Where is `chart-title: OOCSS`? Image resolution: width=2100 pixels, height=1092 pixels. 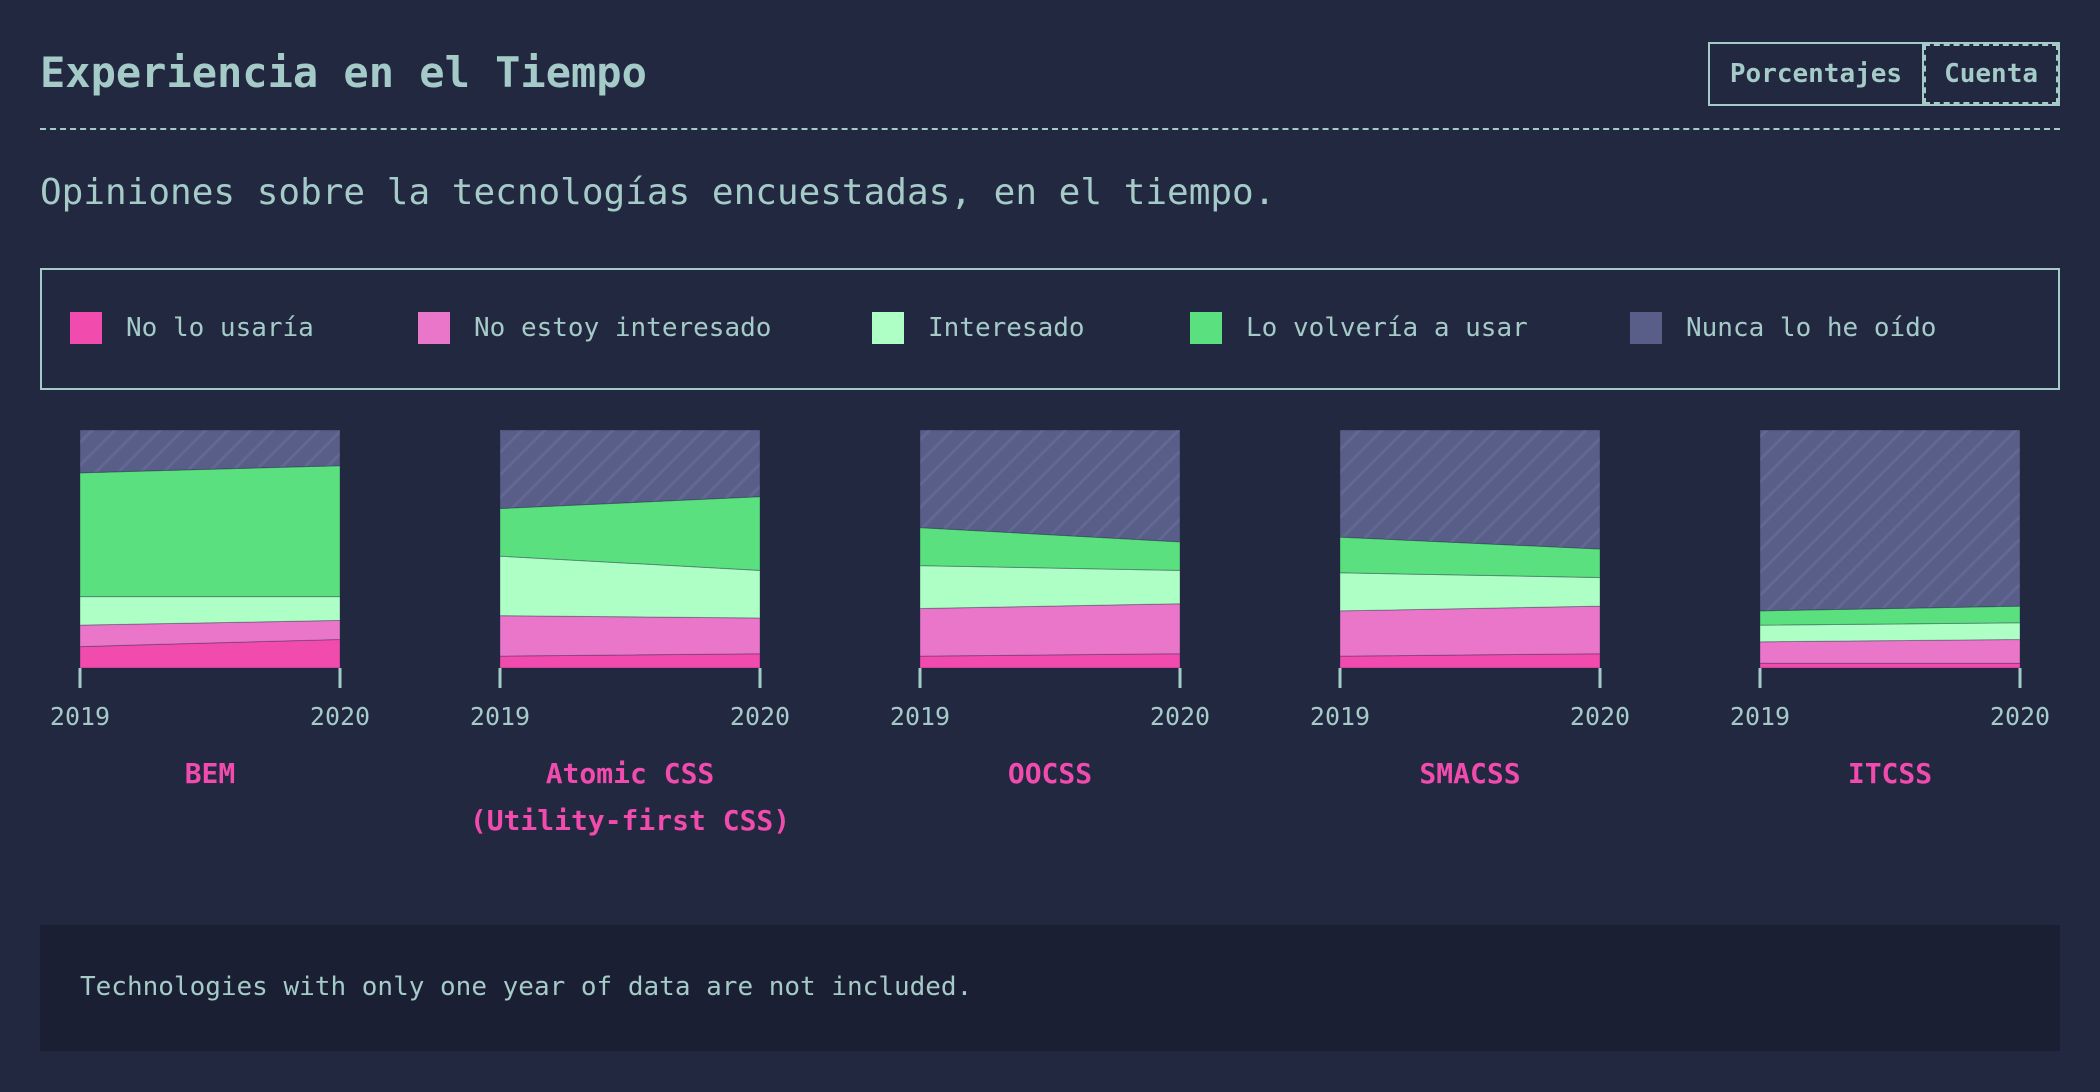 chart-title: OOCSS is located at coordinates (1050, 773).